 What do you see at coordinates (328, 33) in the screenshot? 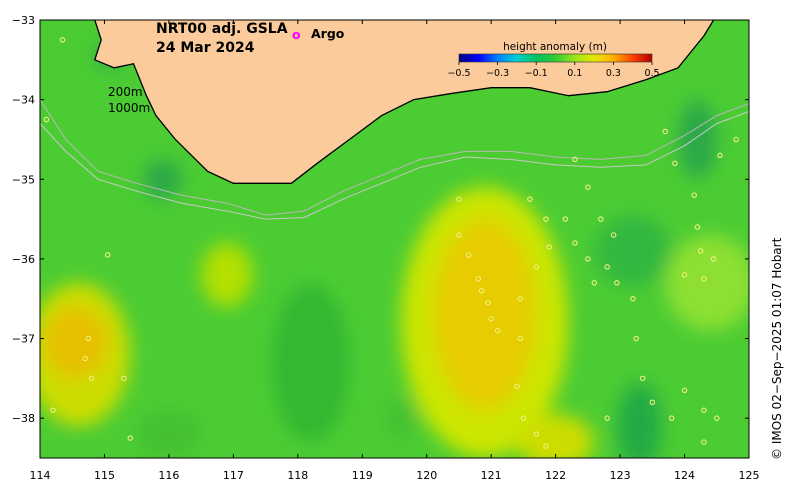
I see `argo-legend-label: Argo` at bounding box center [328, 33].